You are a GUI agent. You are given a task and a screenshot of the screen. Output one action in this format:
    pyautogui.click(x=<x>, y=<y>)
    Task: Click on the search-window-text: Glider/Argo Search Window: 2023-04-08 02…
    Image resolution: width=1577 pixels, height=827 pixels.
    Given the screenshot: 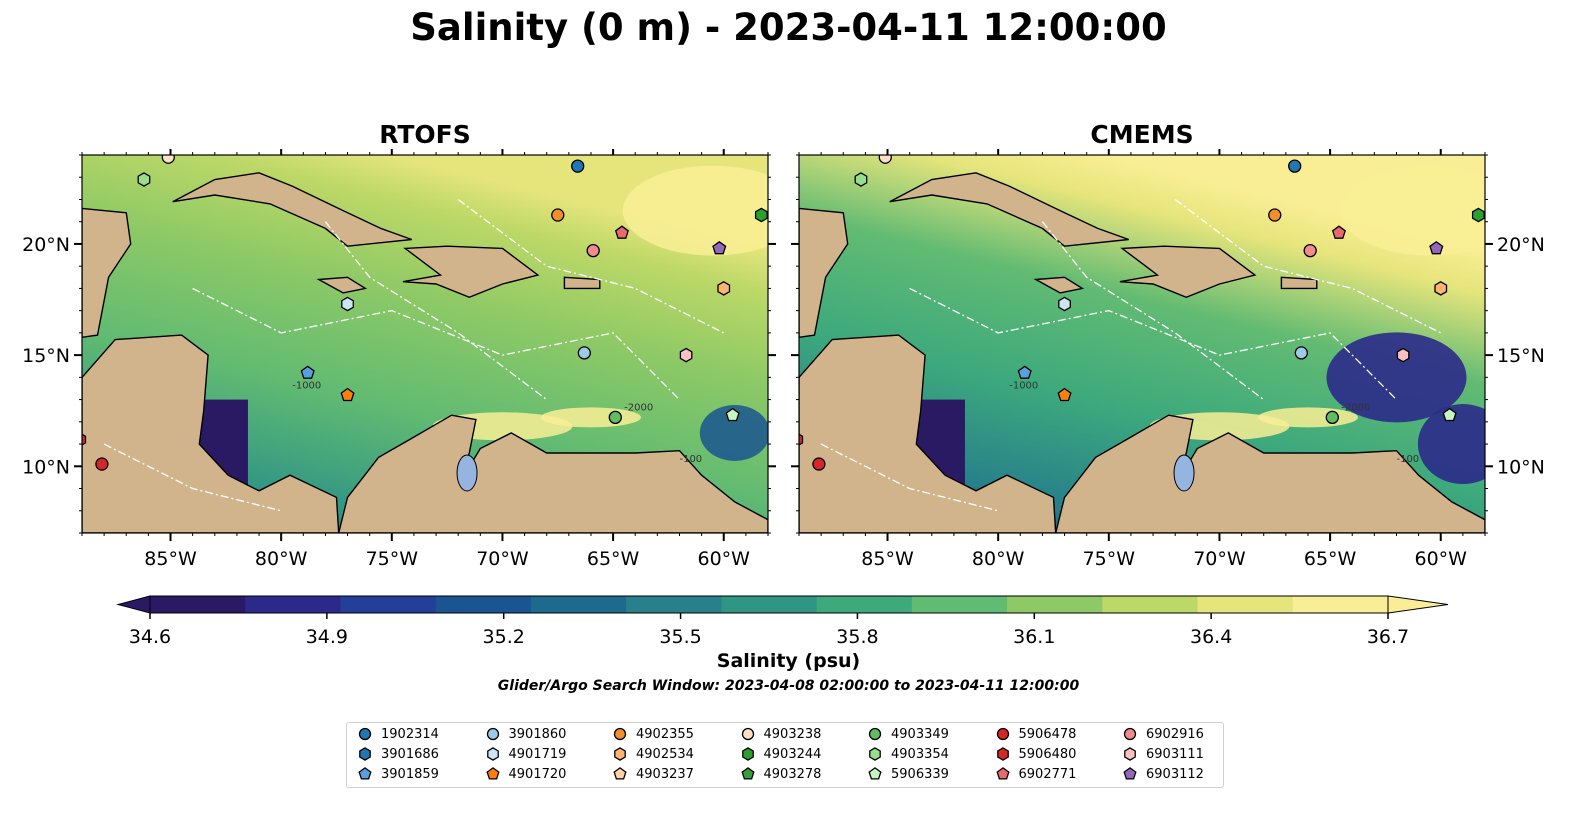 What is the action you would take?
    pyautogui.click(x=788, y=686)
    